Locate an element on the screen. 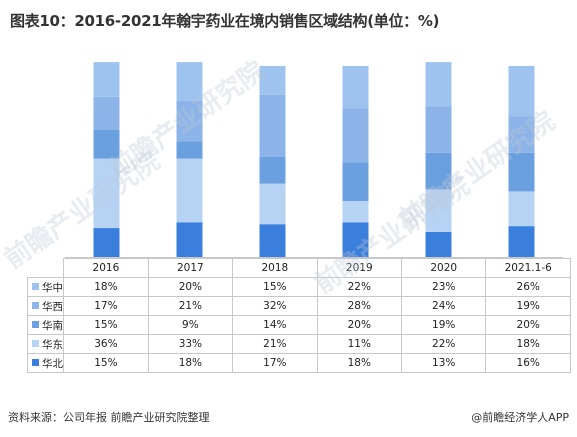 Image resolution: width=577 pixels, height=437 pixels. bar-segment-2017-华东 is located at coordinates (189, 190).